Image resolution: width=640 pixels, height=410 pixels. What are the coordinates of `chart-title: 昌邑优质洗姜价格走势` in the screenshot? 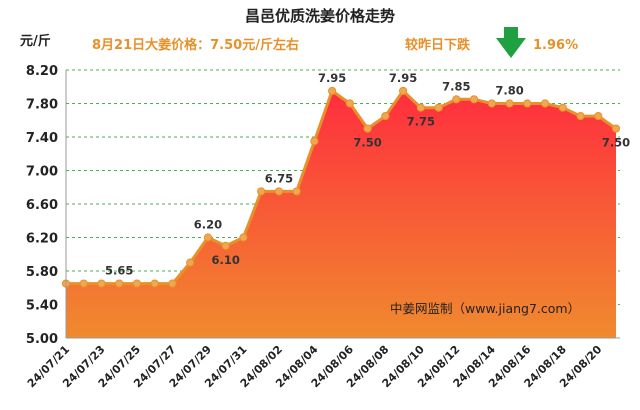 It's located at (320, 16).